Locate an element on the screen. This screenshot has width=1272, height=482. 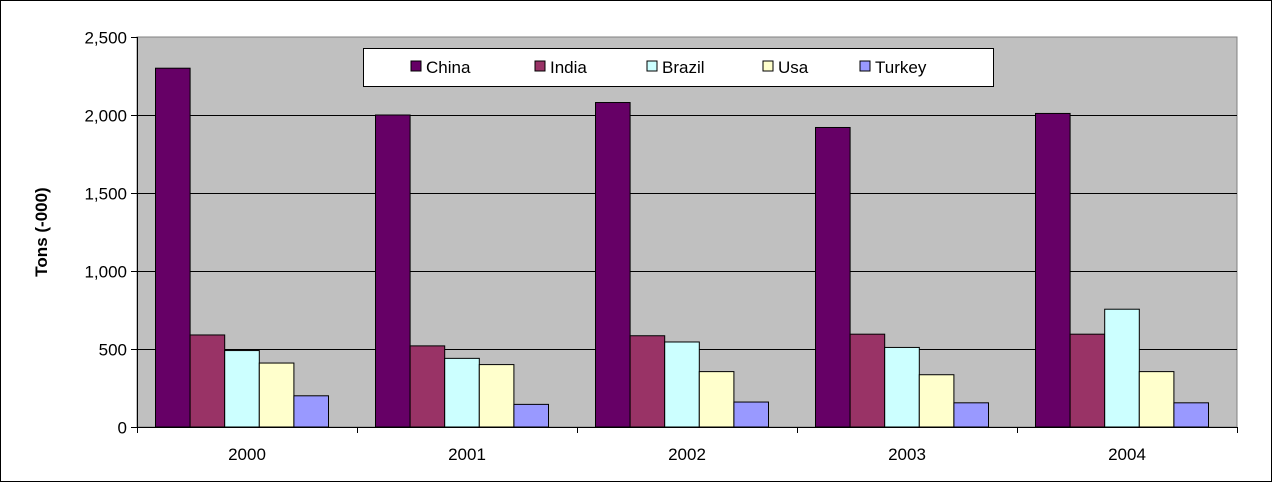
y-axis-title: Tons (-000) is located at coordinates (41, 231).